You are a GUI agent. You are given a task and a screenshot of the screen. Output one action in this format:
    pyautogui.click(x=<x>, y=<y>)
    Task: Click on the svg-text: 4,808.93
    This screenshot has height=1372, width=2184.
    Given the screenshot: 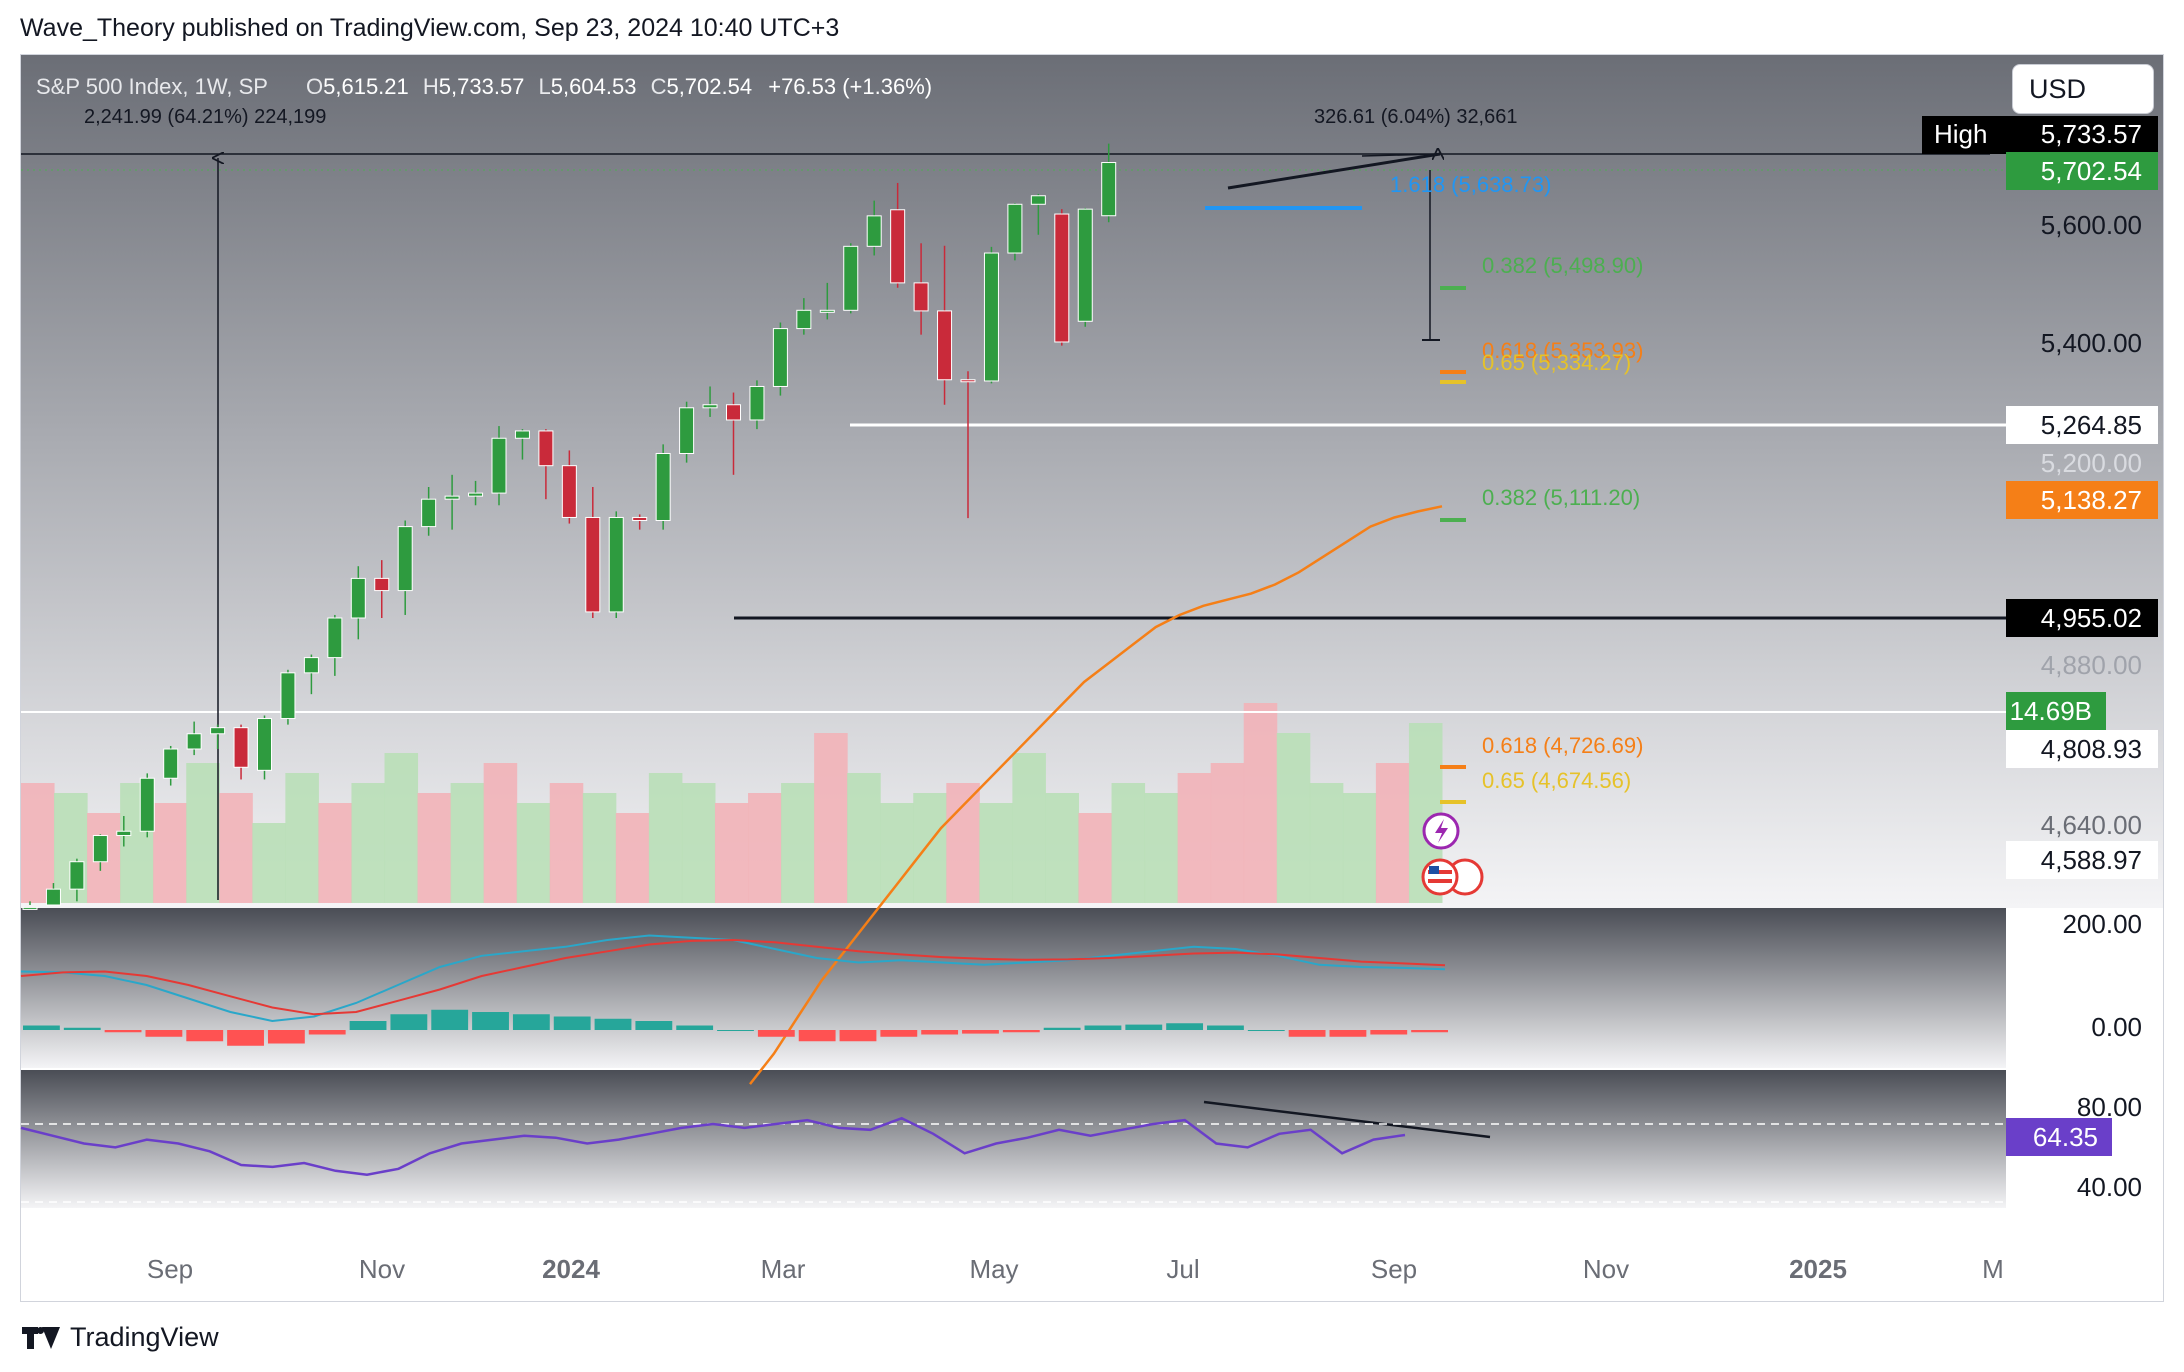 What is the action you would take?
    pyautogui.click(x=2091, y=749)
    